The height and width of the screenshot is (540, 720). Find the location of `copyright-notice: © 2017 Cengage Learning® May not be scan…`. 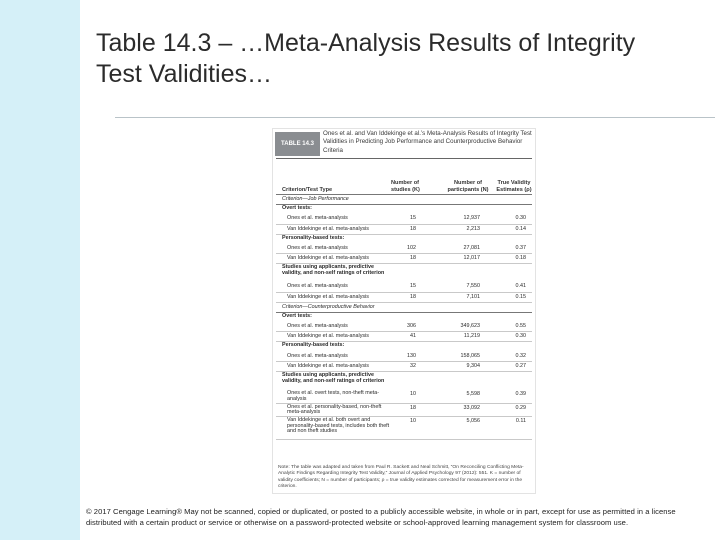

copyright-notice: © 2017 Cengage Learning® May not be scan… is located at coordinates (381, 517).